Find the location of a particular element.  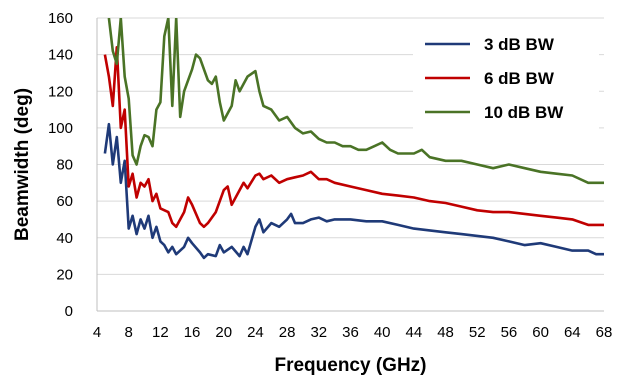

x-tick-label: 8 is located at coordinates (129, 332).